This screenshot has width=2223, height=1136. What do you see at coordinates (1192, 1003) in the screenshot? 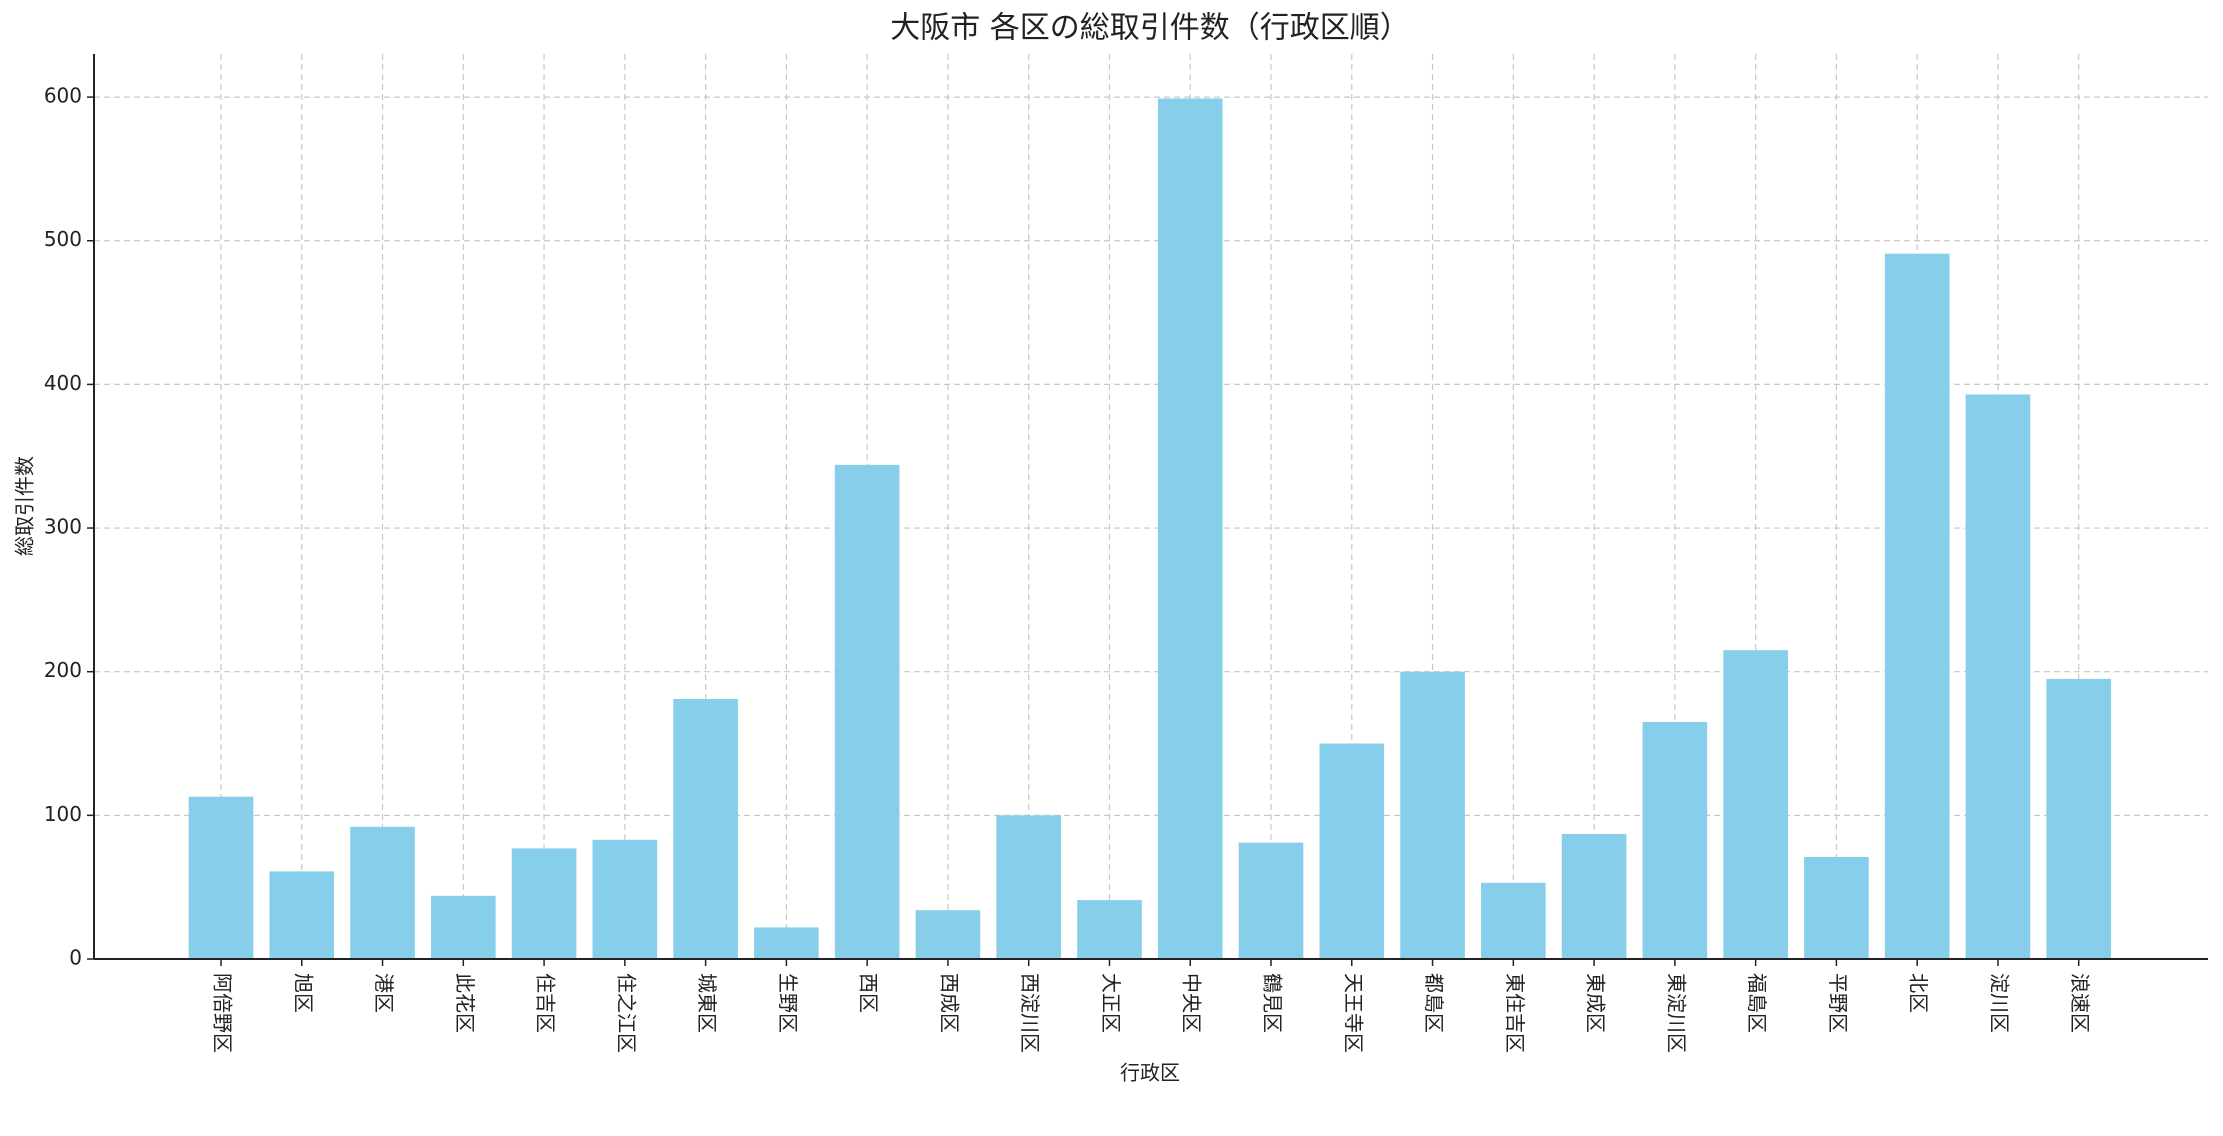
I see `x-tick-label: 中央区` at bounding box center [1192, 1003].